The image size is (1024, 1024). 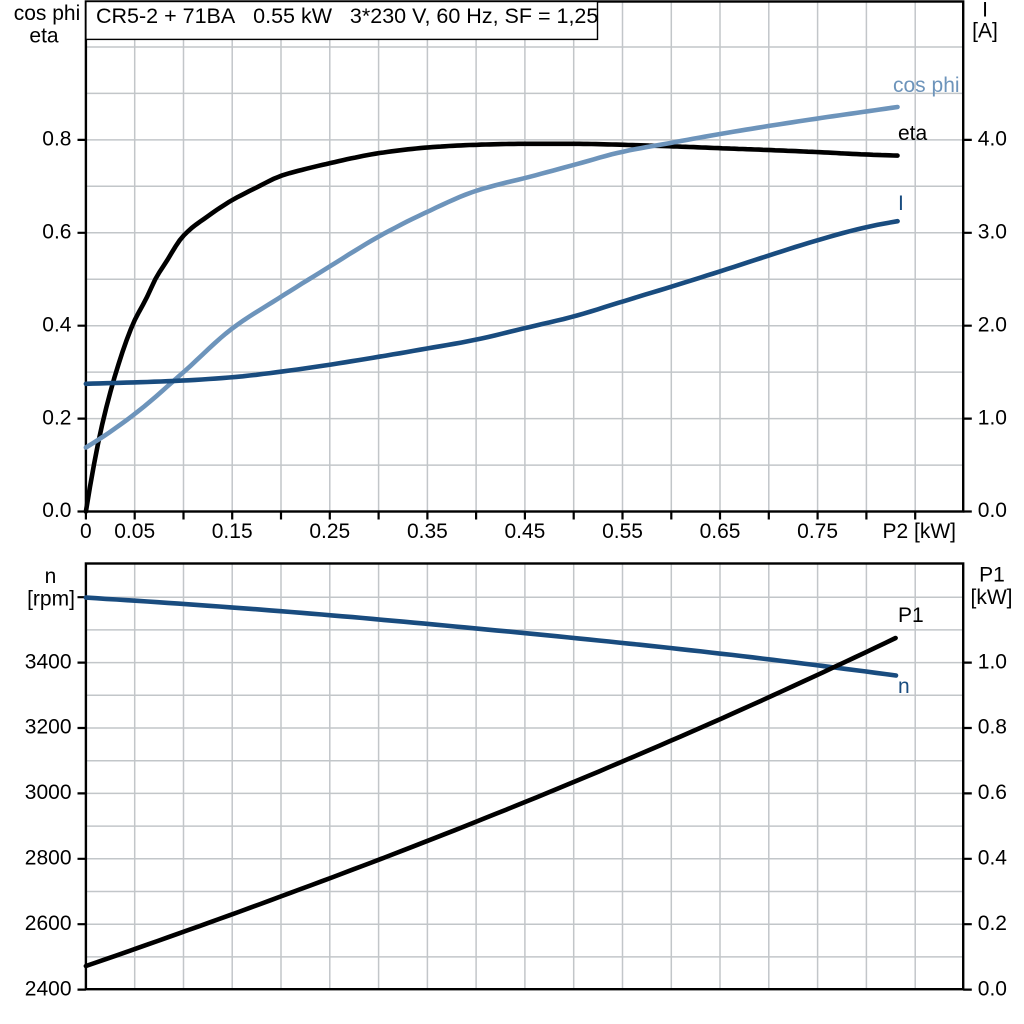 I want to click on svg-text: 2.0, so click(x=992, y=324).